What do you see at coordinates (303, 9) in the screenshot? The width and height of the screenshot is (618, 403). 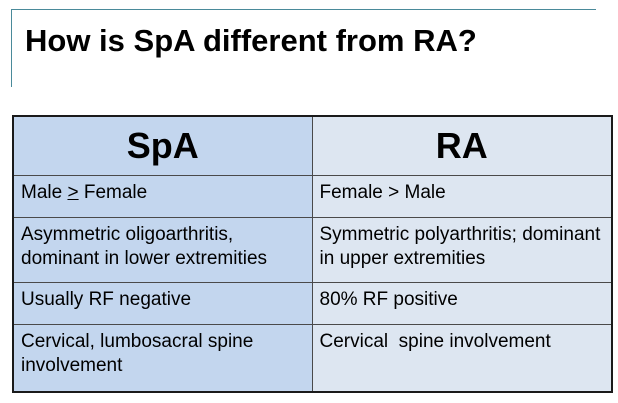 I see `title-accent-horizontal-line` at bounding box center [303, 9].